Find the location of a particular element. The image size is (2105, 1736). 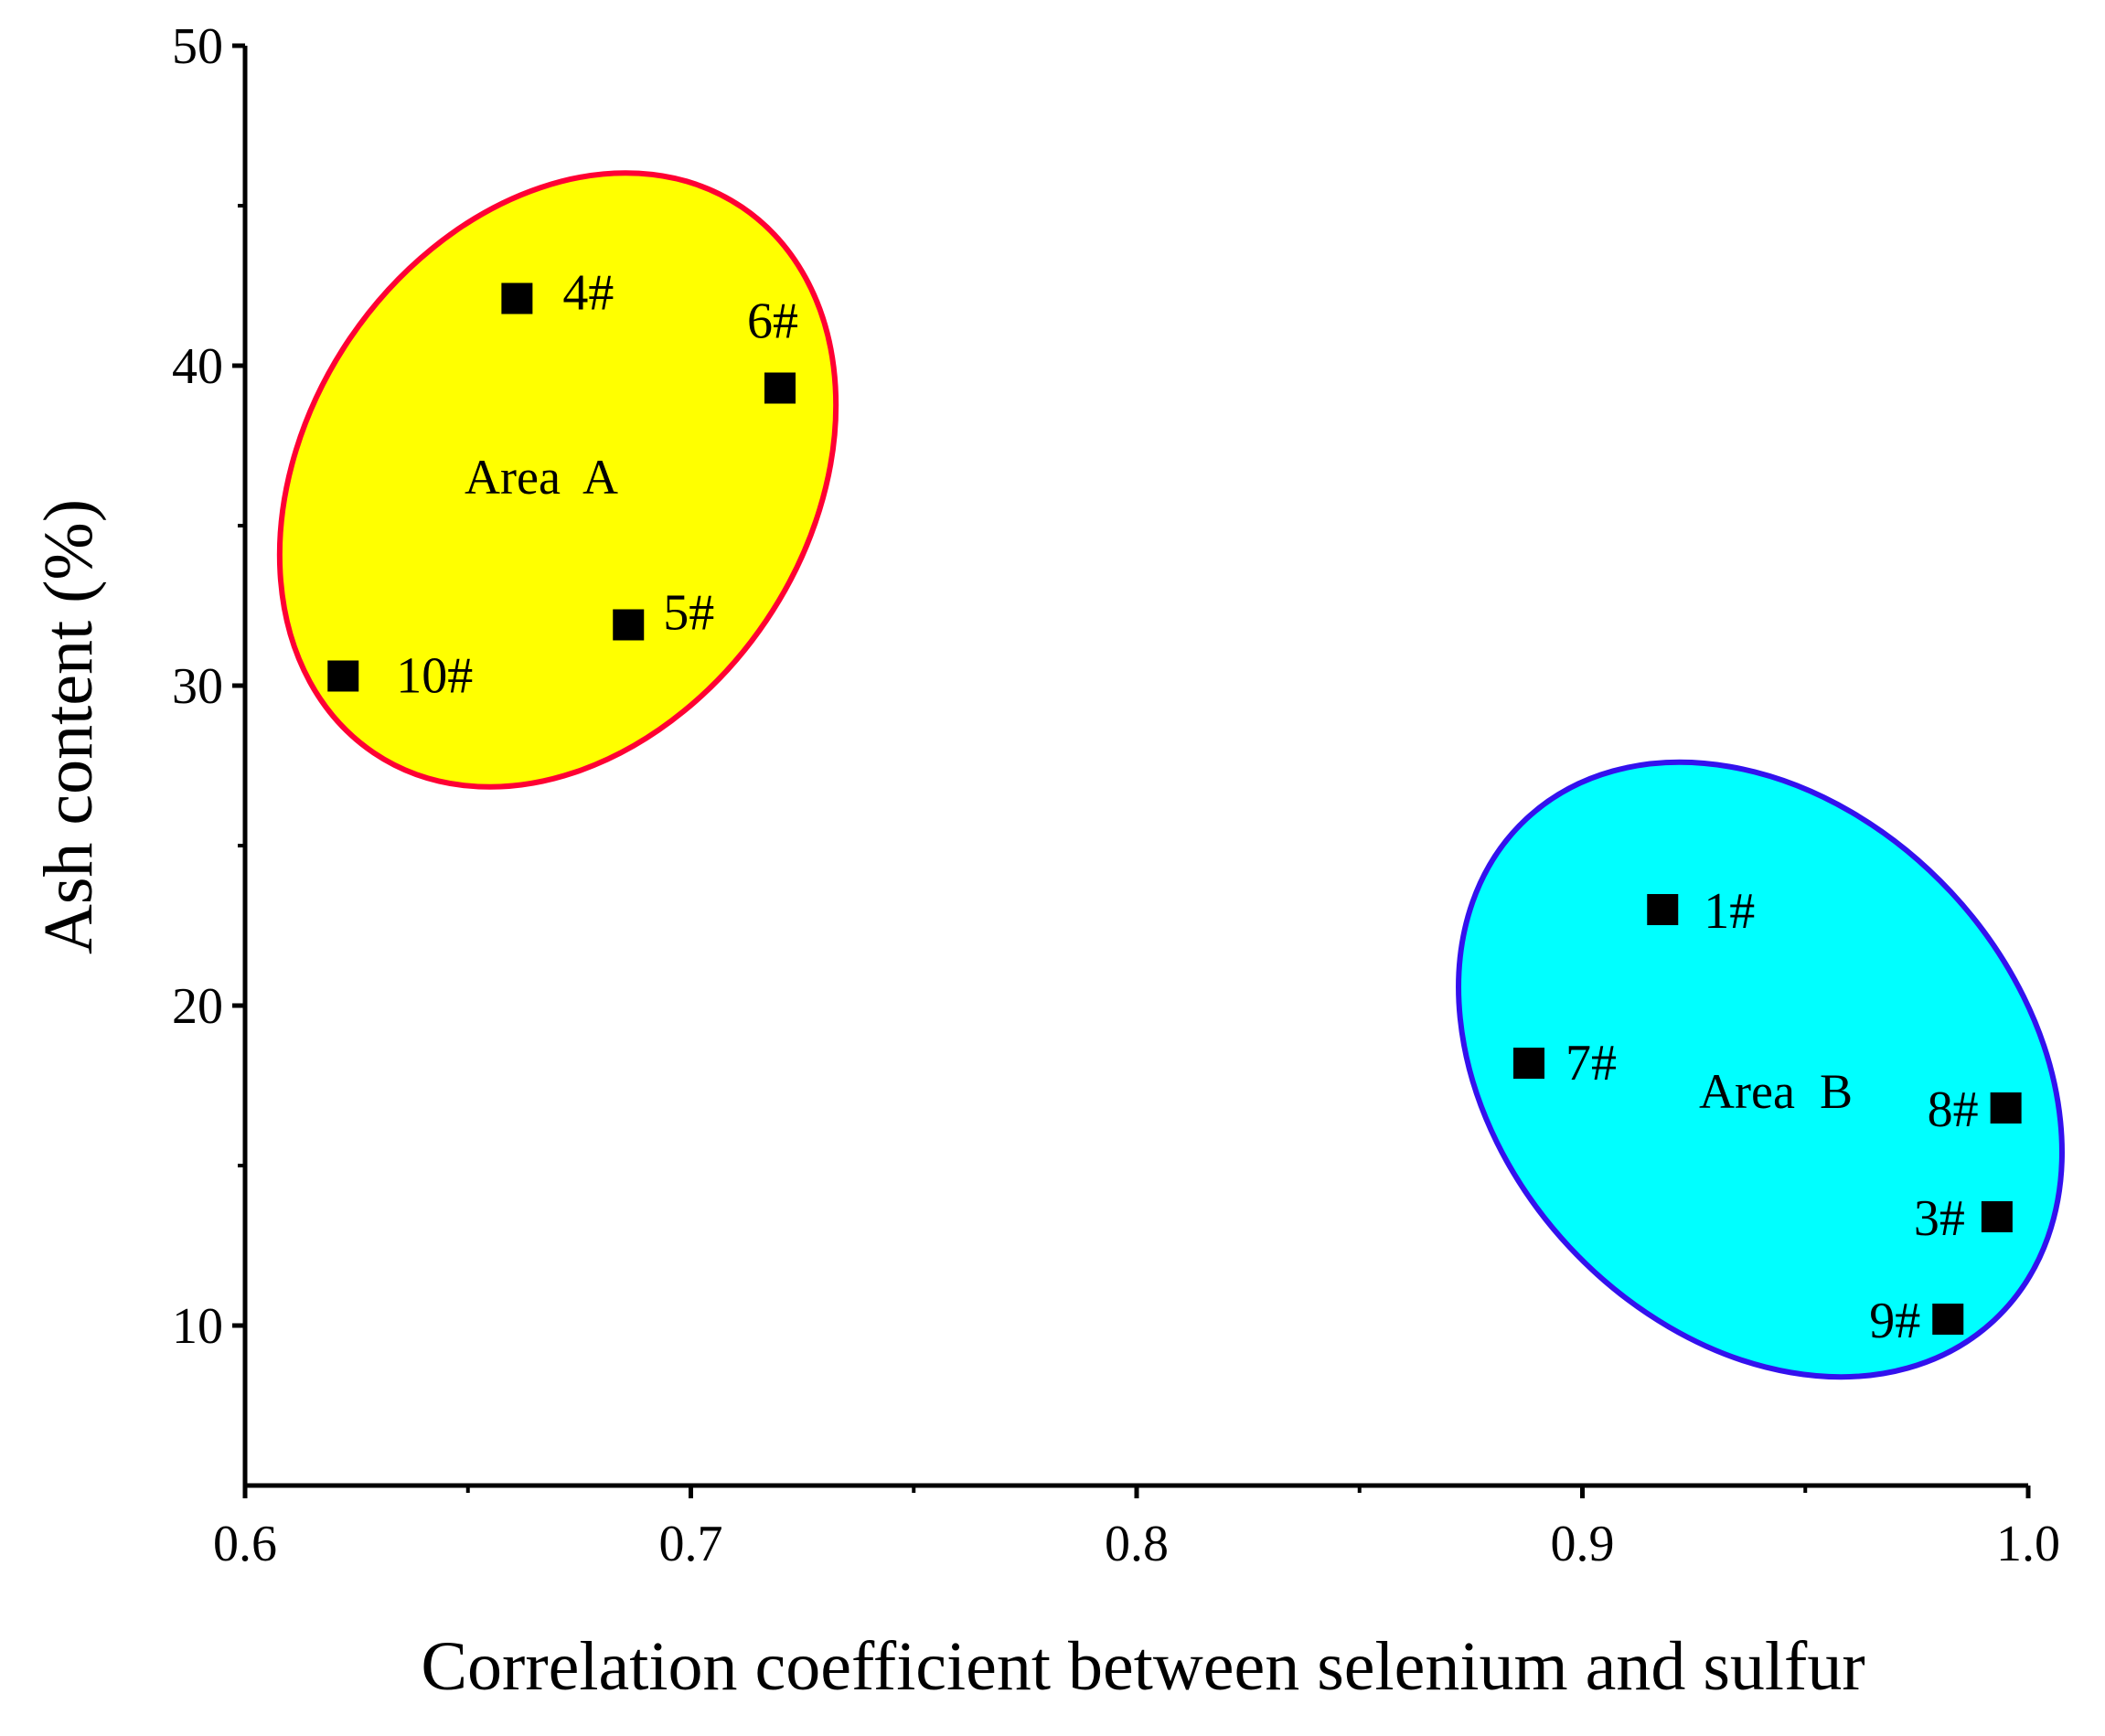

area-a-ellipse is located at coordinates (557, 480).